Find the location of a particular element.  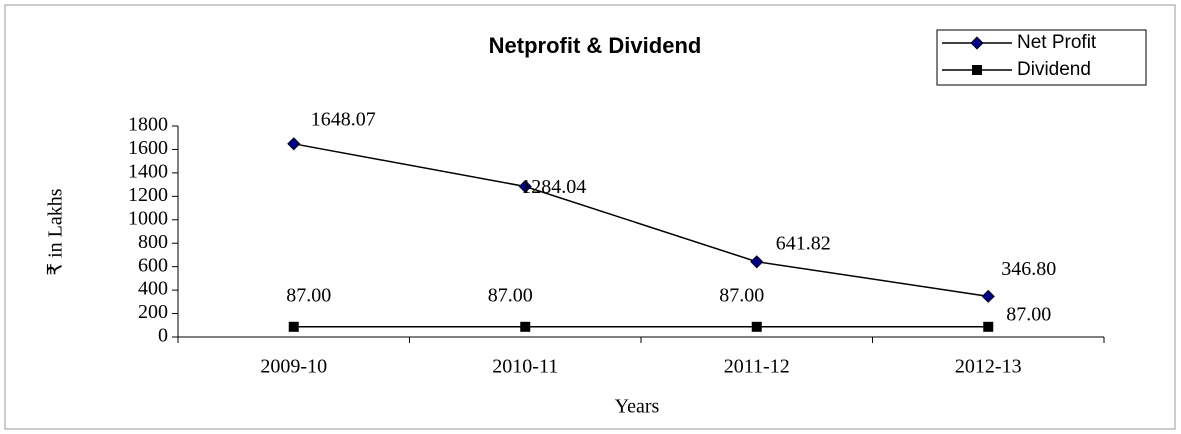

y-tick-label: 200 is located at coordinates (153, 312).